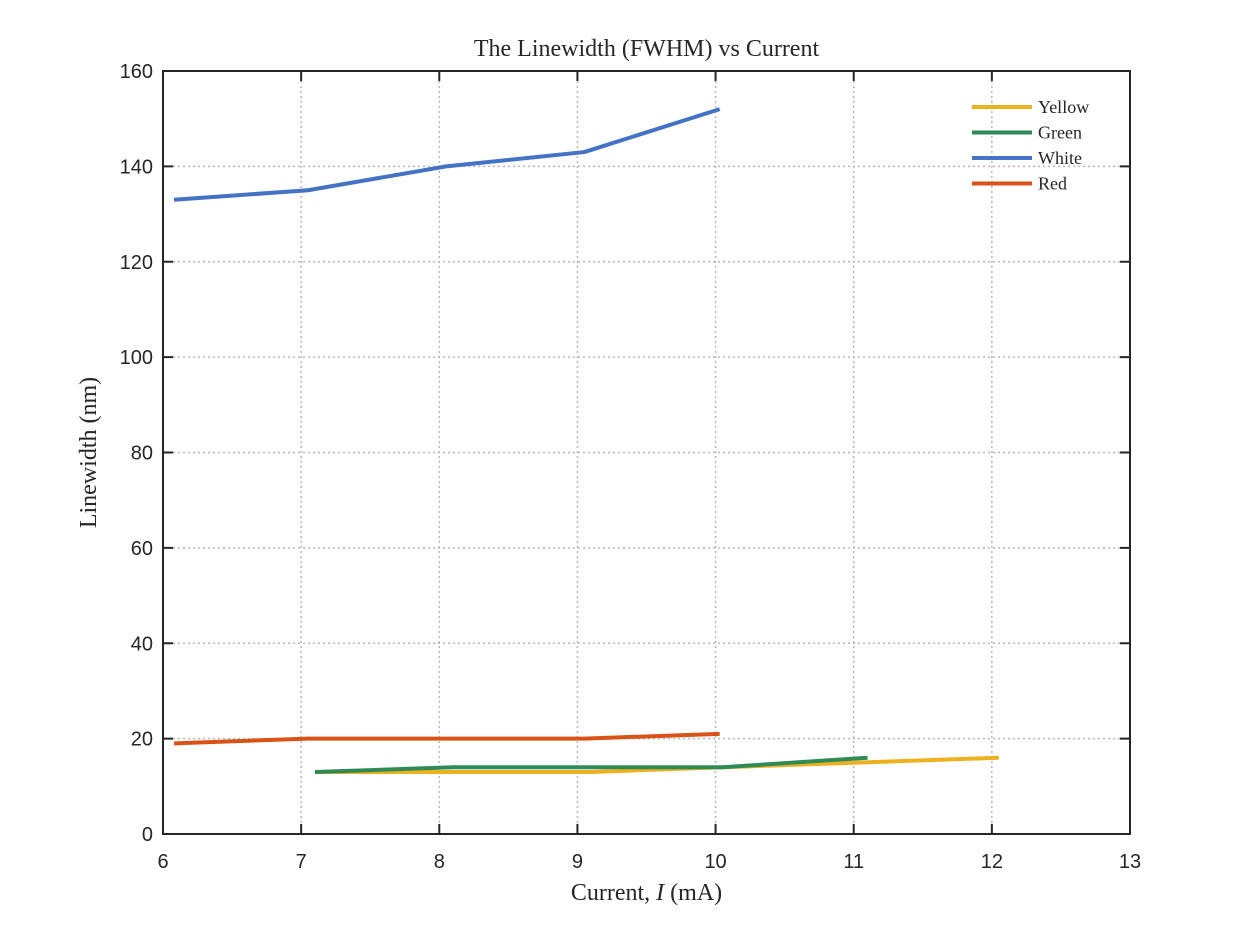  What do you see at coordinates (577, 862) in the screenshot?
I see `x-tick-label: 9` at bounding box center [577, 862].